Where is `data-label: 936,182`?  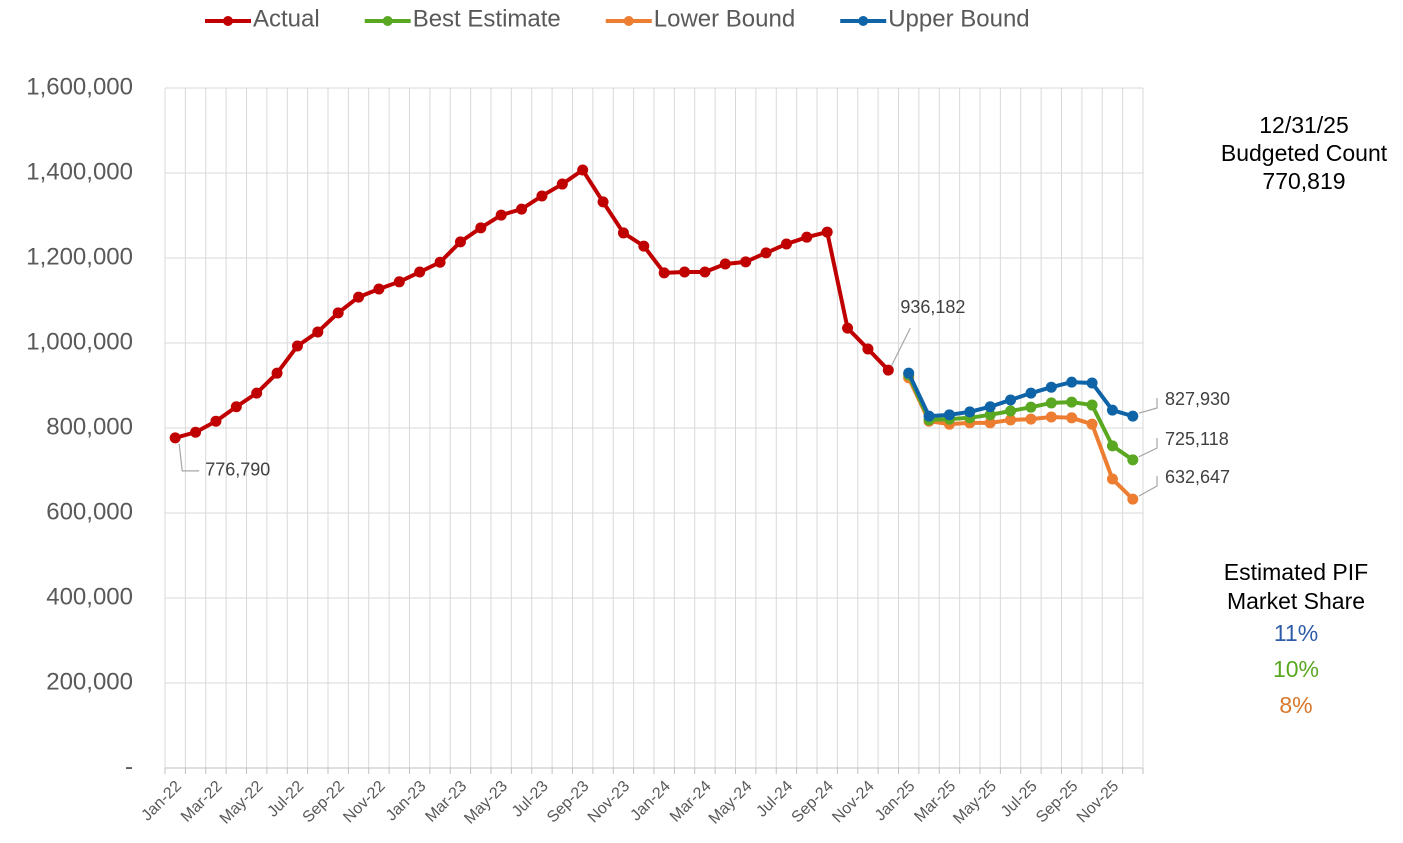
data-label: 936,182 is located at coordinates (932, 307).